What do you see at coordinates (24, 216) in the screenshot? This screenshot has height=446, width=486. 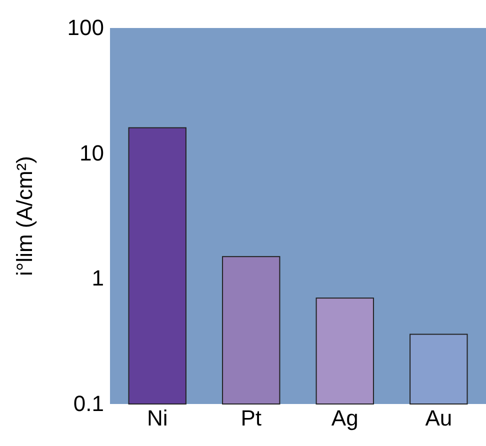 I see `y-axis-title: i°lim (A/cm²)` at bounding box center [24, 216].